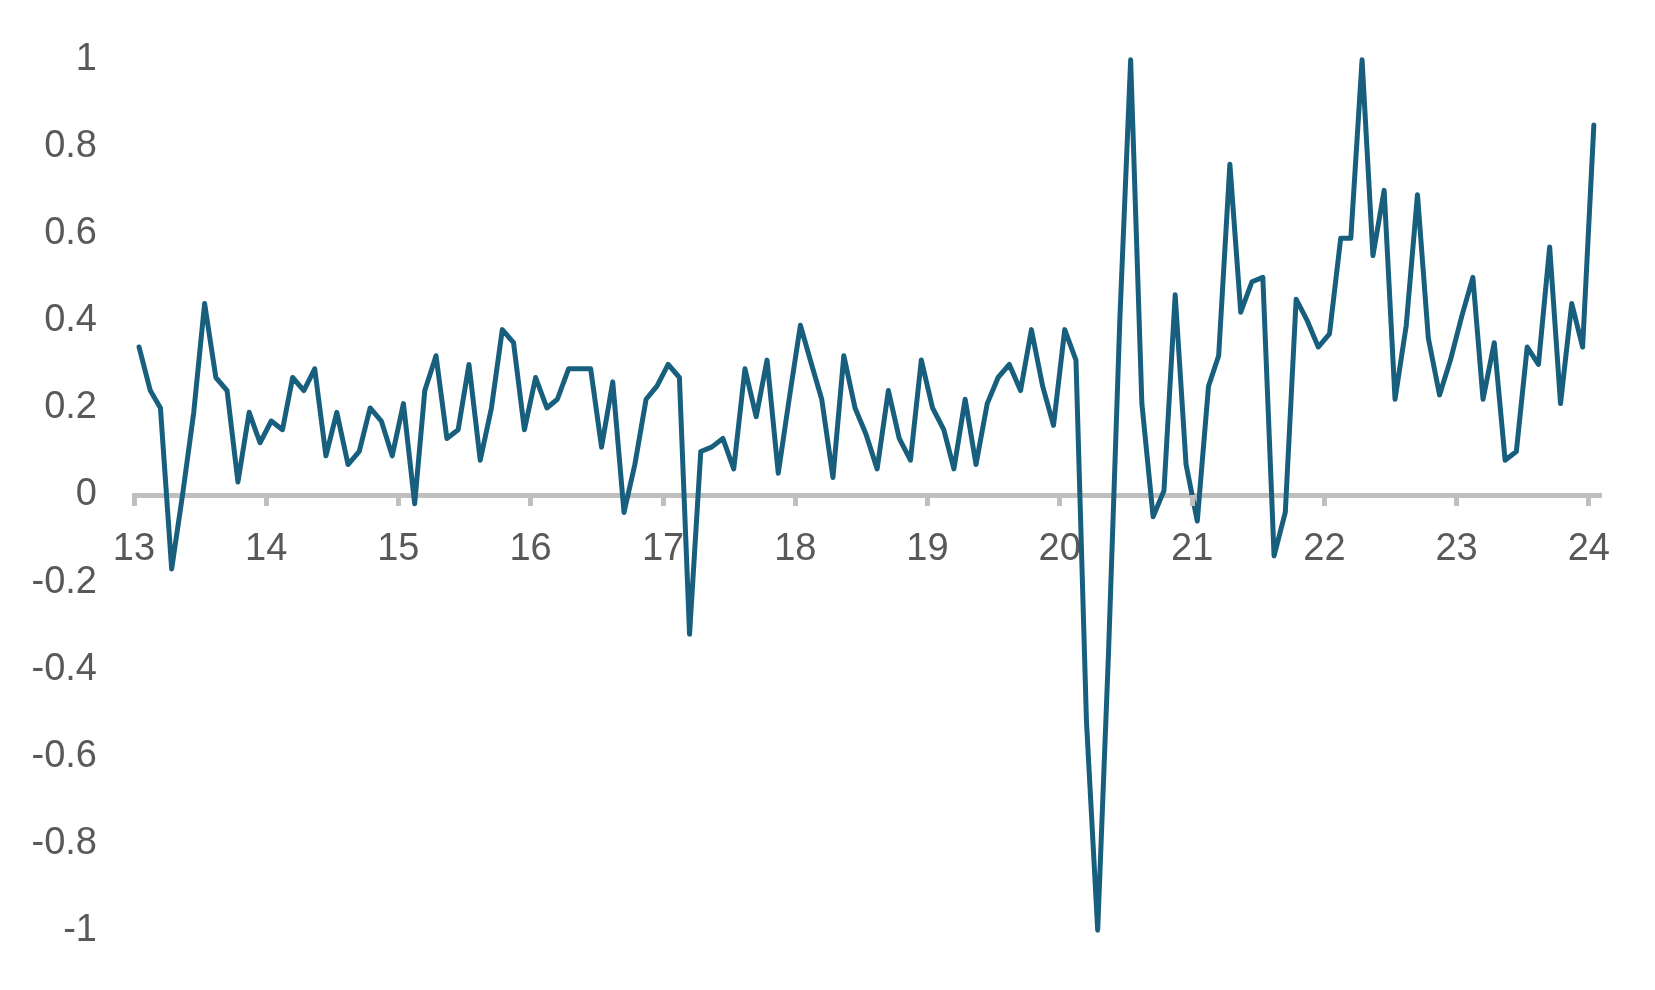 The image size is (1655, 990). I want to click on x-tick-label: 15, so click(398, 547).